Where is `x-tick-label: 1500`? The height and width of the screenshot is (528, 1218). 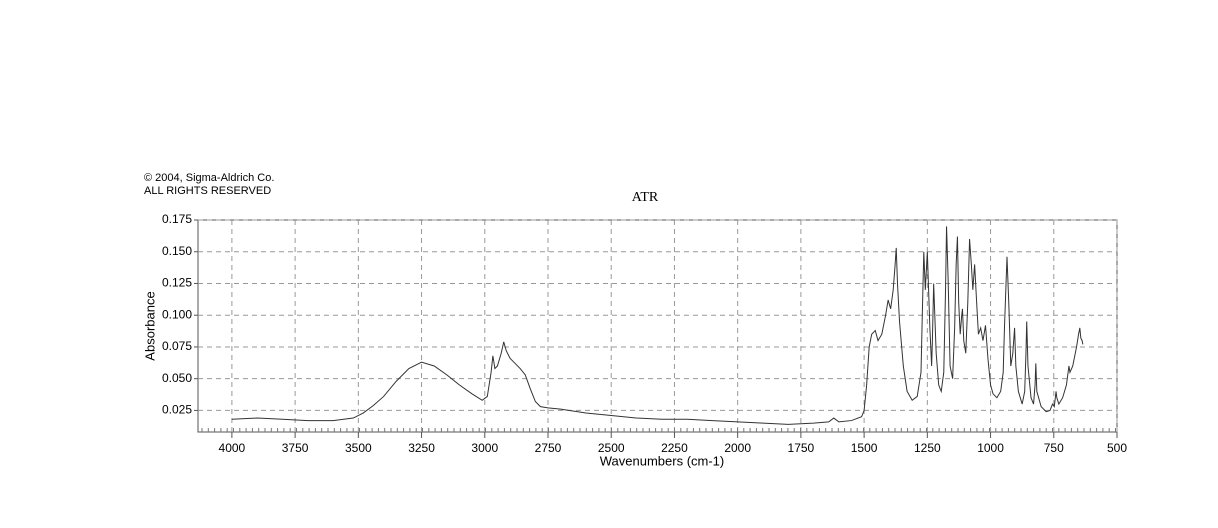 x-tick-label: 1500 is located at coordinates (864, 448).